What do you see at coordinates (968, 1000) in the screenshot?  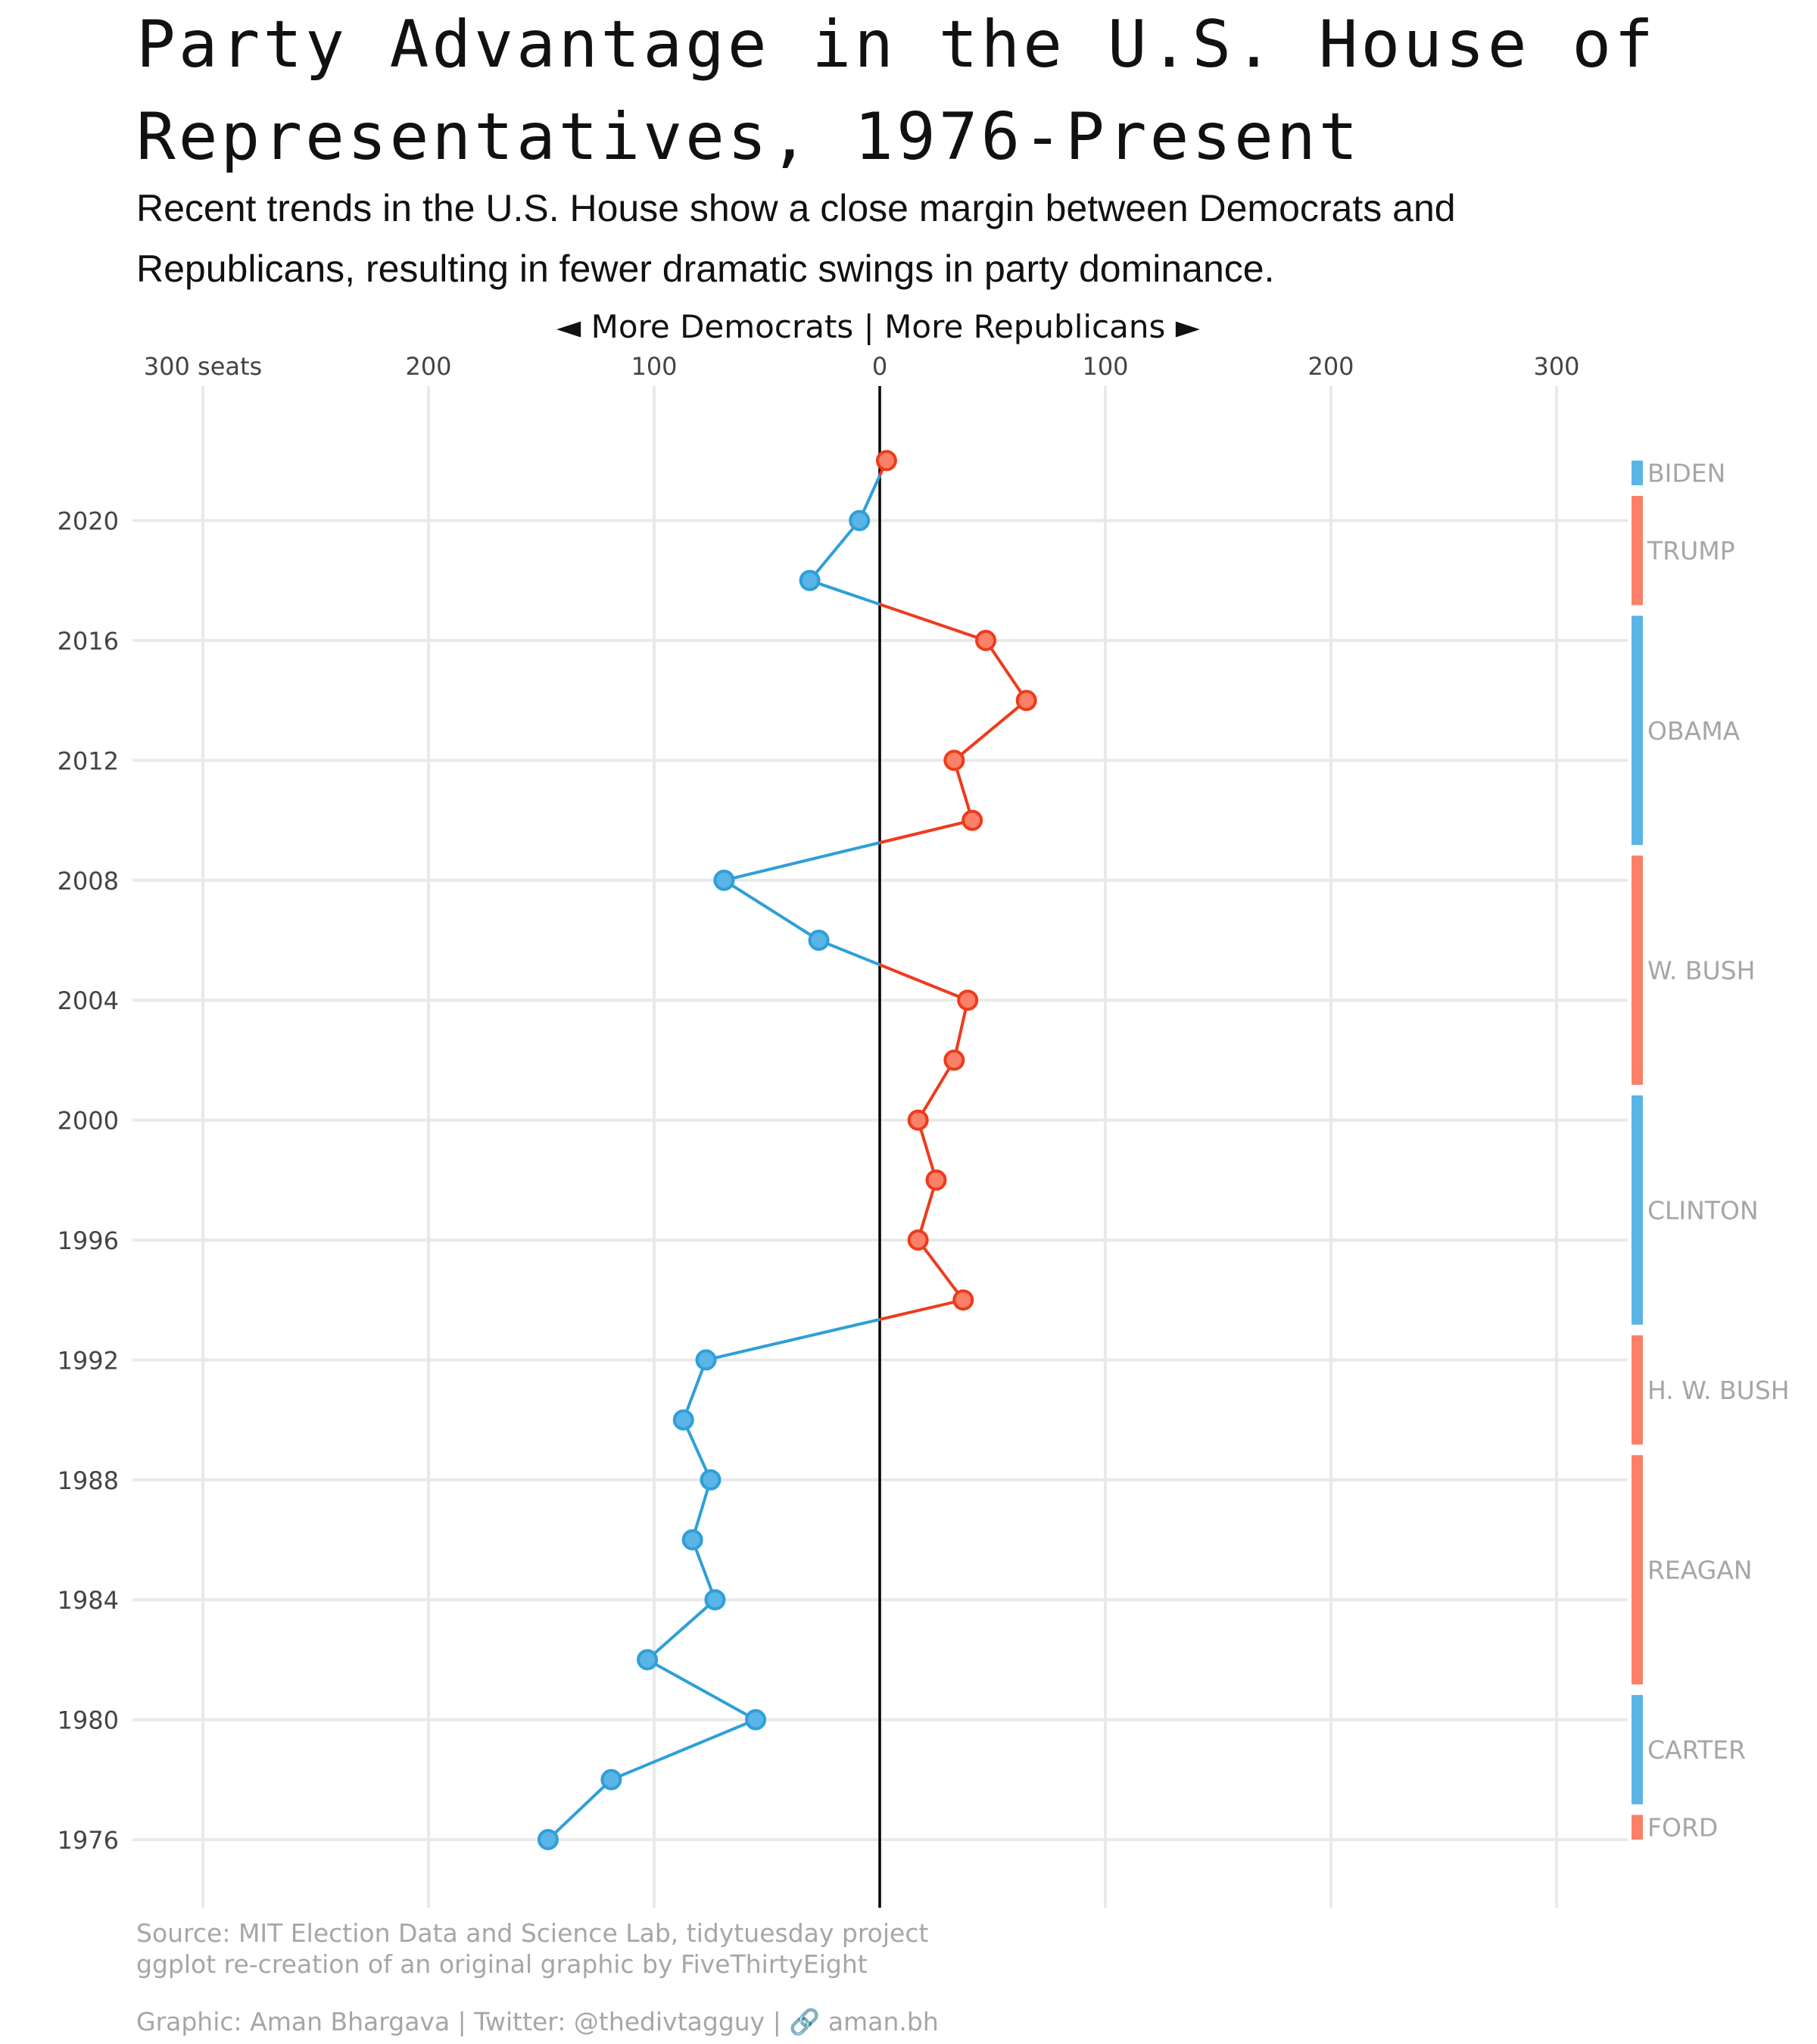 I see `data-point-2004` at bounding box center [968, 1000].